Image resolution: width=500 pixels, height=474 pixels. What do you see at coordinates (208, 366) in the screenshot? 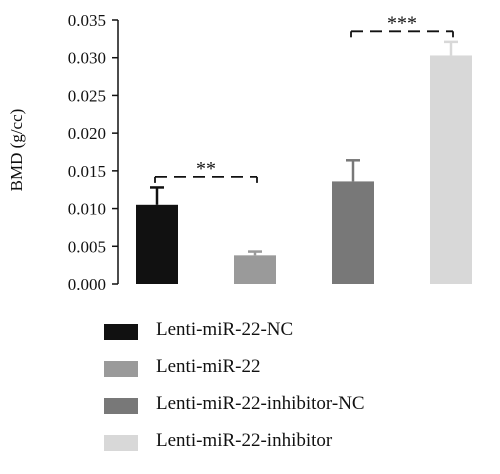
I see `legend-label: Lenti-miR-22` at bounding box center [208, 366].